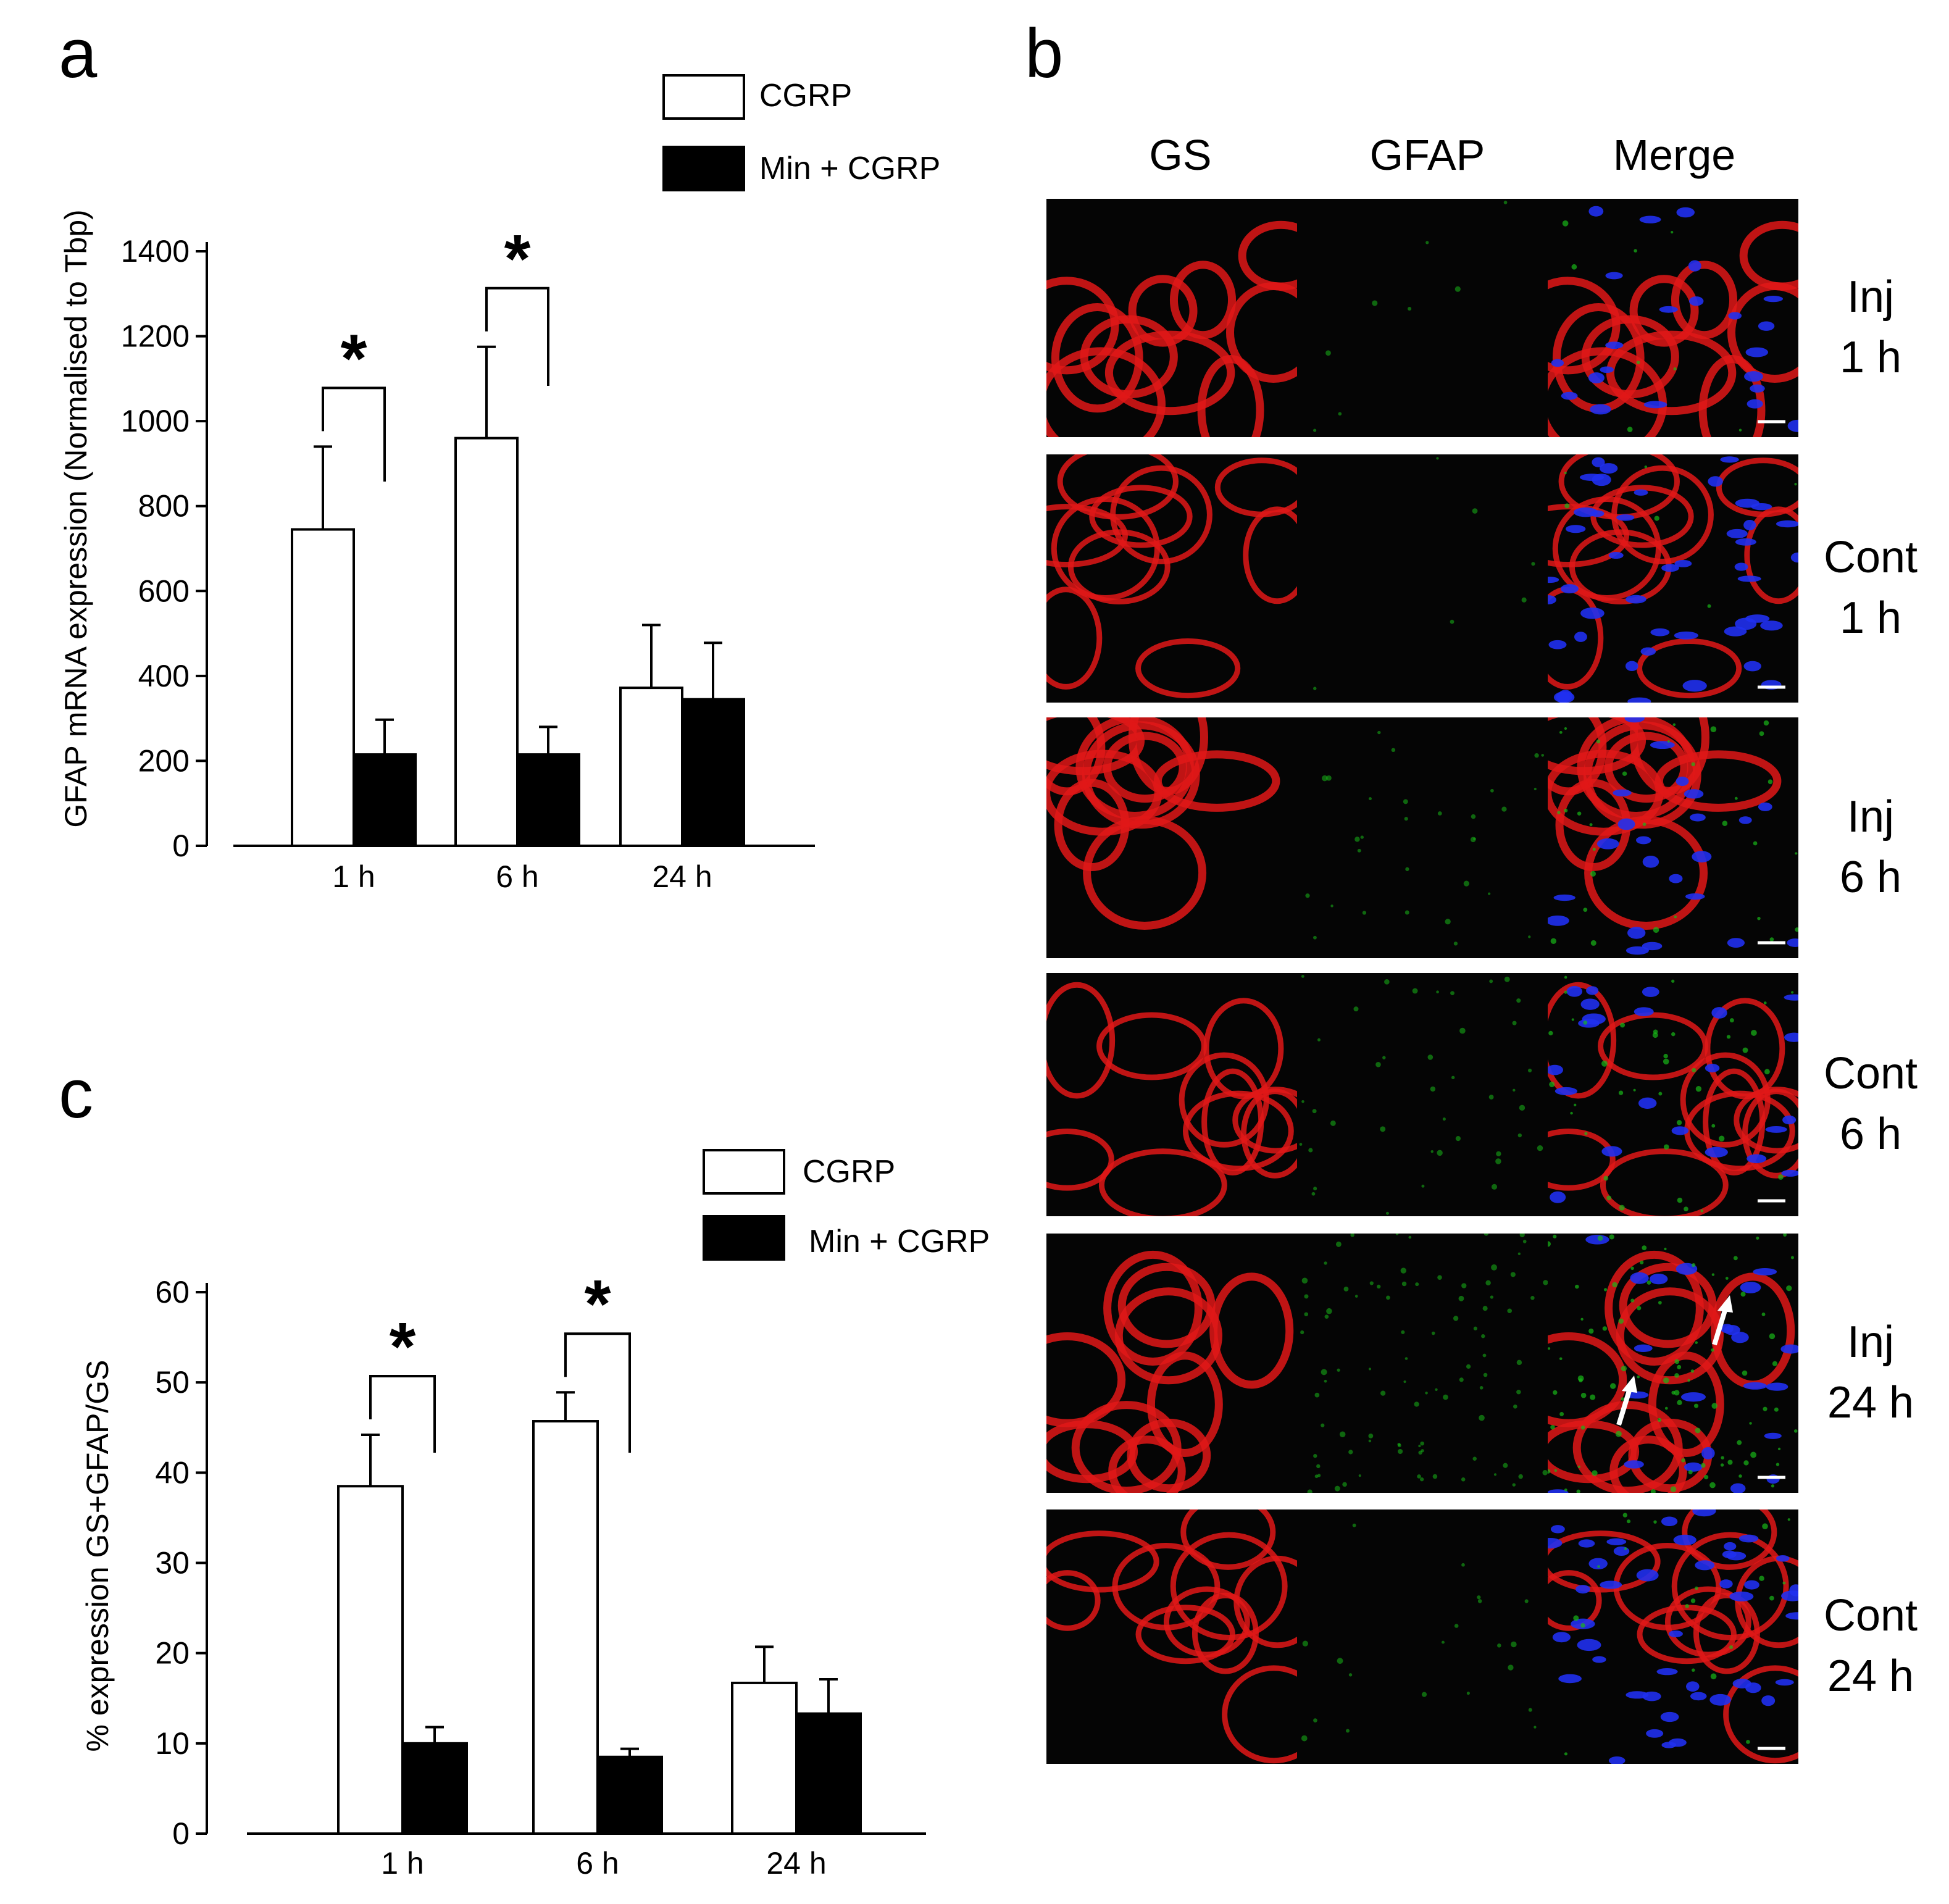 The image size is (1949, 1904). What do you see at coordinates (565, 1628) in the screenshot?
I see `bar-cgrp` at bounding box center [565, 1628].